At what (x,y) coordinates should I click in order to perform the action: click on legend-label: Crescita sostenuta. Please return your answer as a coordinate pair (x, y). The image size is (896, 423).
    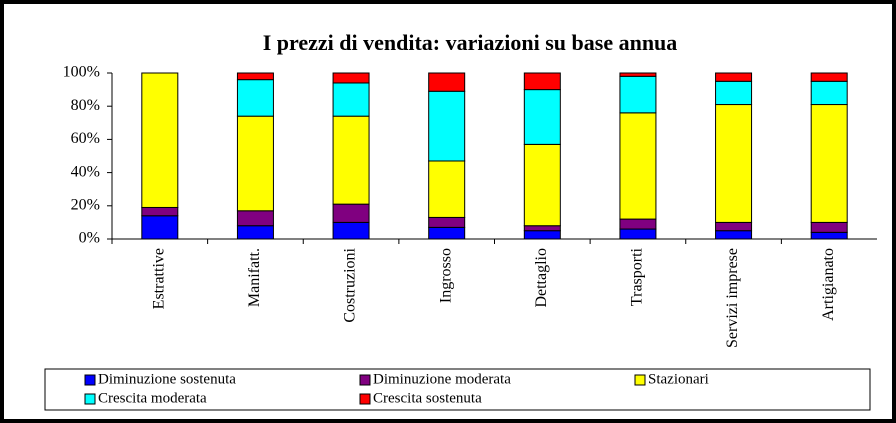
    Looking at the image, I should click on (427, 398).